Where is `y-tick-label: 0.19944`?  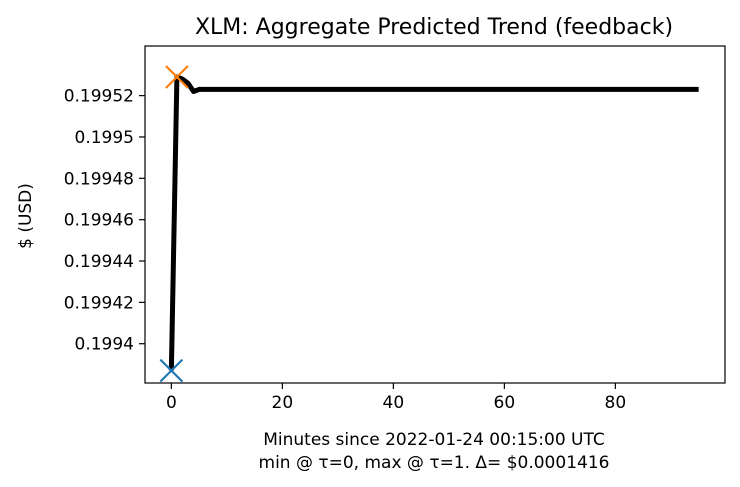
y-tick-label: 0.19944 is located at coordinates (99, 262).